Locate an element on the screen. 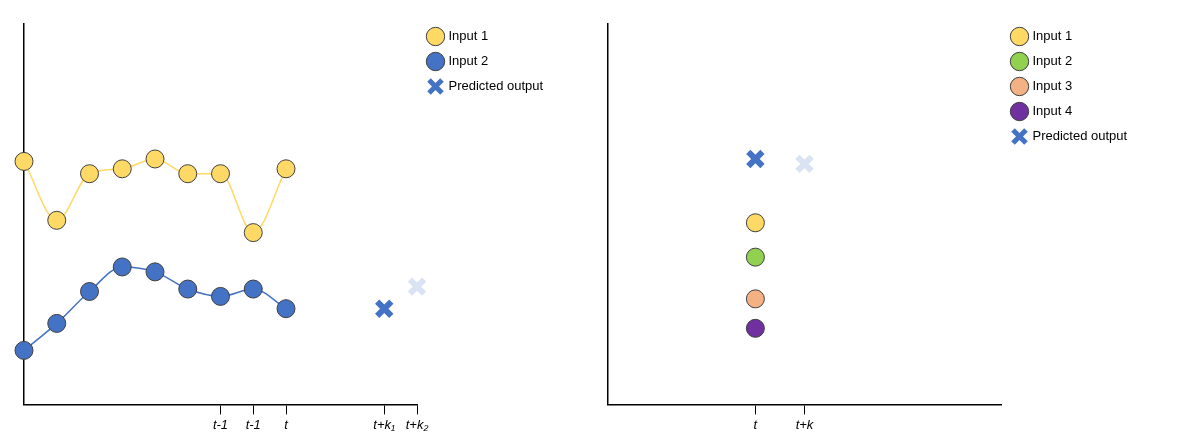 Image resolution: width=1184 pixels, height=445 pixels. legend-label: Input 3 is located at coordinates (1052, 86).